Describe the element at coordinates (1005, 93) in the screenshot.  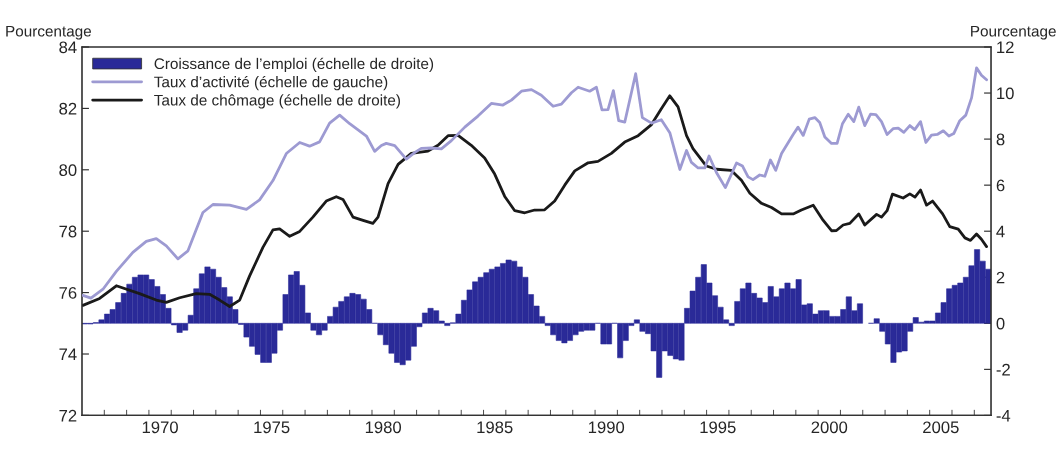
I see `y2-tick-label: 10` at that location.